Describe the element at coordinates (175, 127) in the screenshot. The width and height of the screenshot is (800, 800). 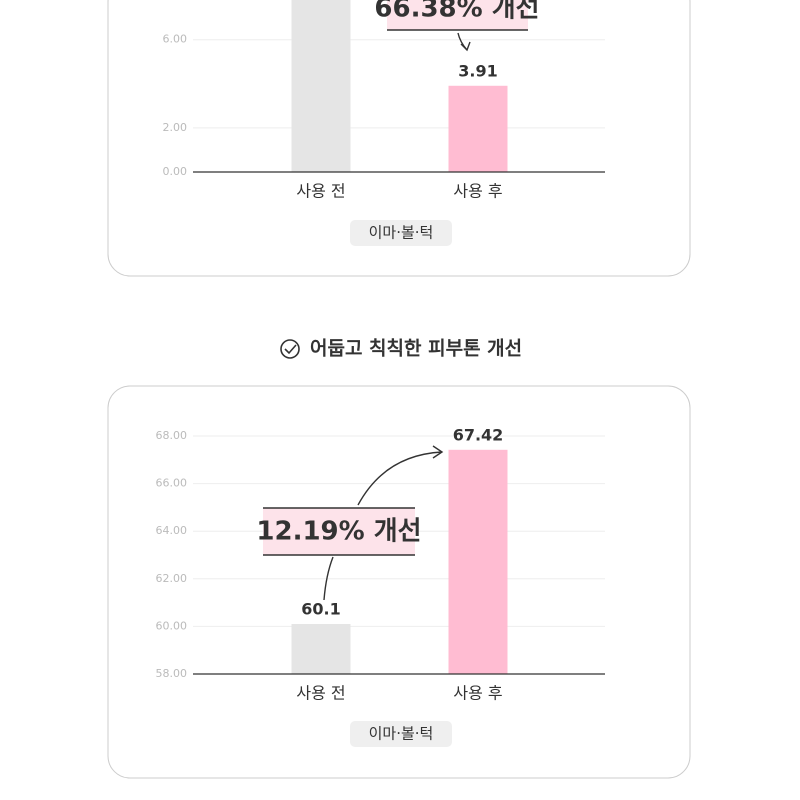
I see `y-tick-label: 2.00` at that location.